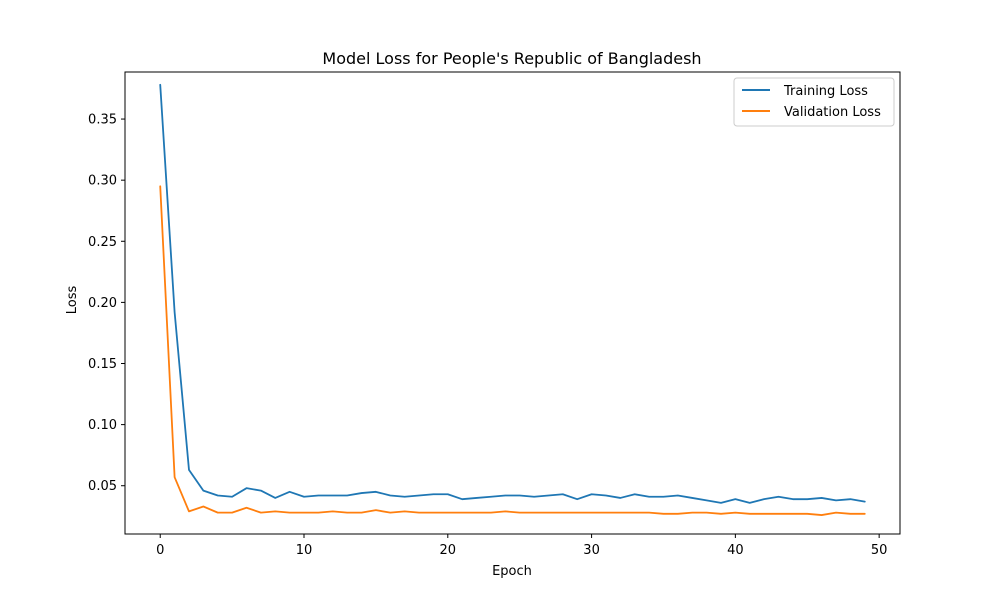 The width and height of the screenshot is (1000, 600). I want to click on y-tick-label: 0.35, so click(102, 120).